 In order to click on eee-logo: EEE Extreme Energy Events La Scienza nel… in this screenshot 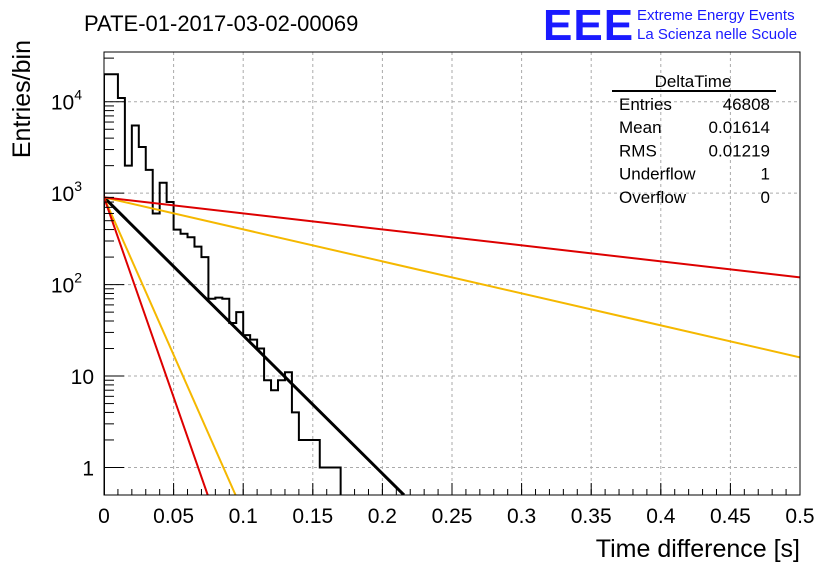, I will do `click(670, 25)`.